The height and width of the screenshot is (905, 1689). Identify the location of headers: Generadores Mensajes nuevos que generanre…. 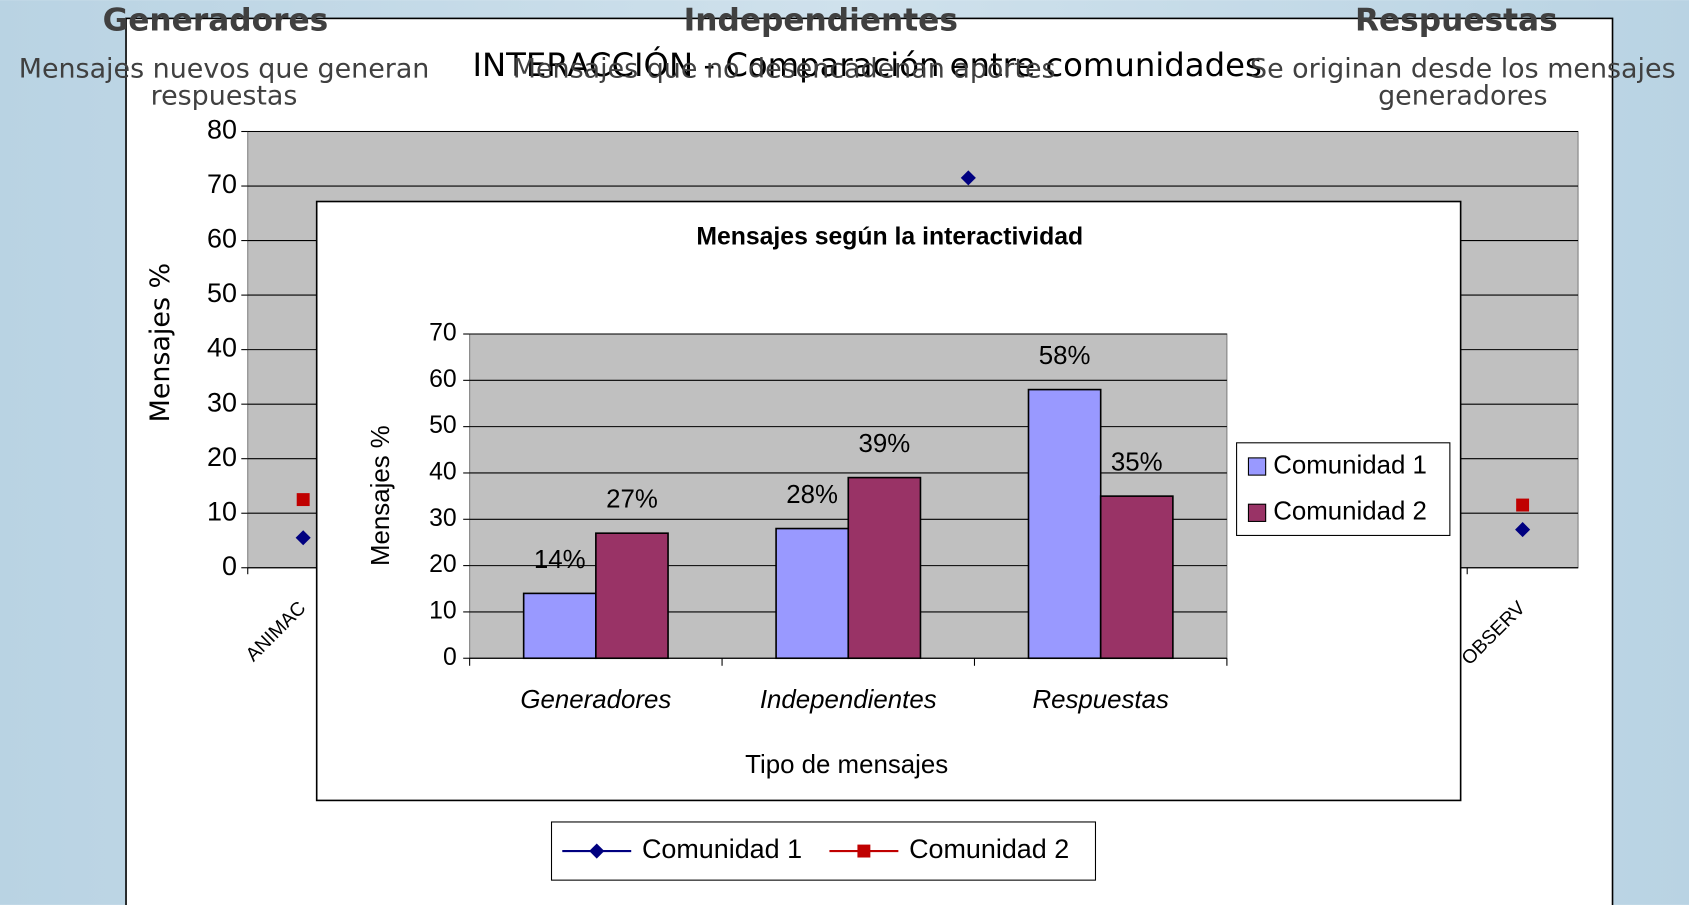
(847, 57).